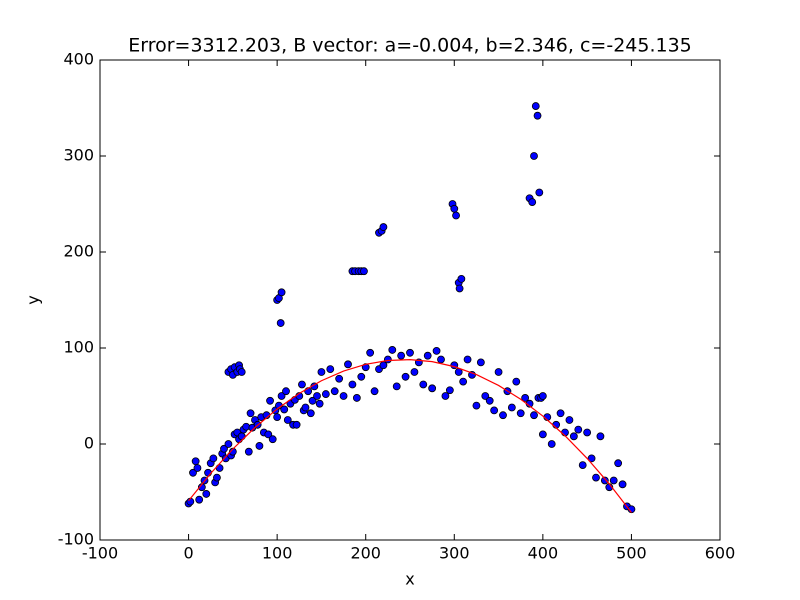  What do you see at coordinates (76, 539) in the screenshot?
I see `y-tick-label: -100` at bounding box center [76, 539].